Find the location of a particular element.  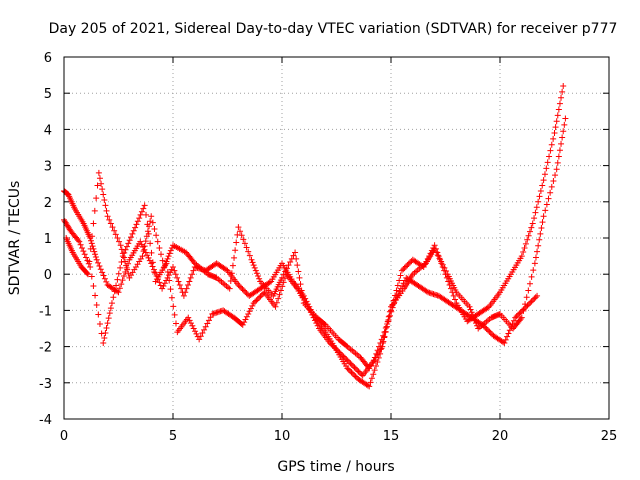

x-tick-label: 15 is located at coordinates (391, 436).